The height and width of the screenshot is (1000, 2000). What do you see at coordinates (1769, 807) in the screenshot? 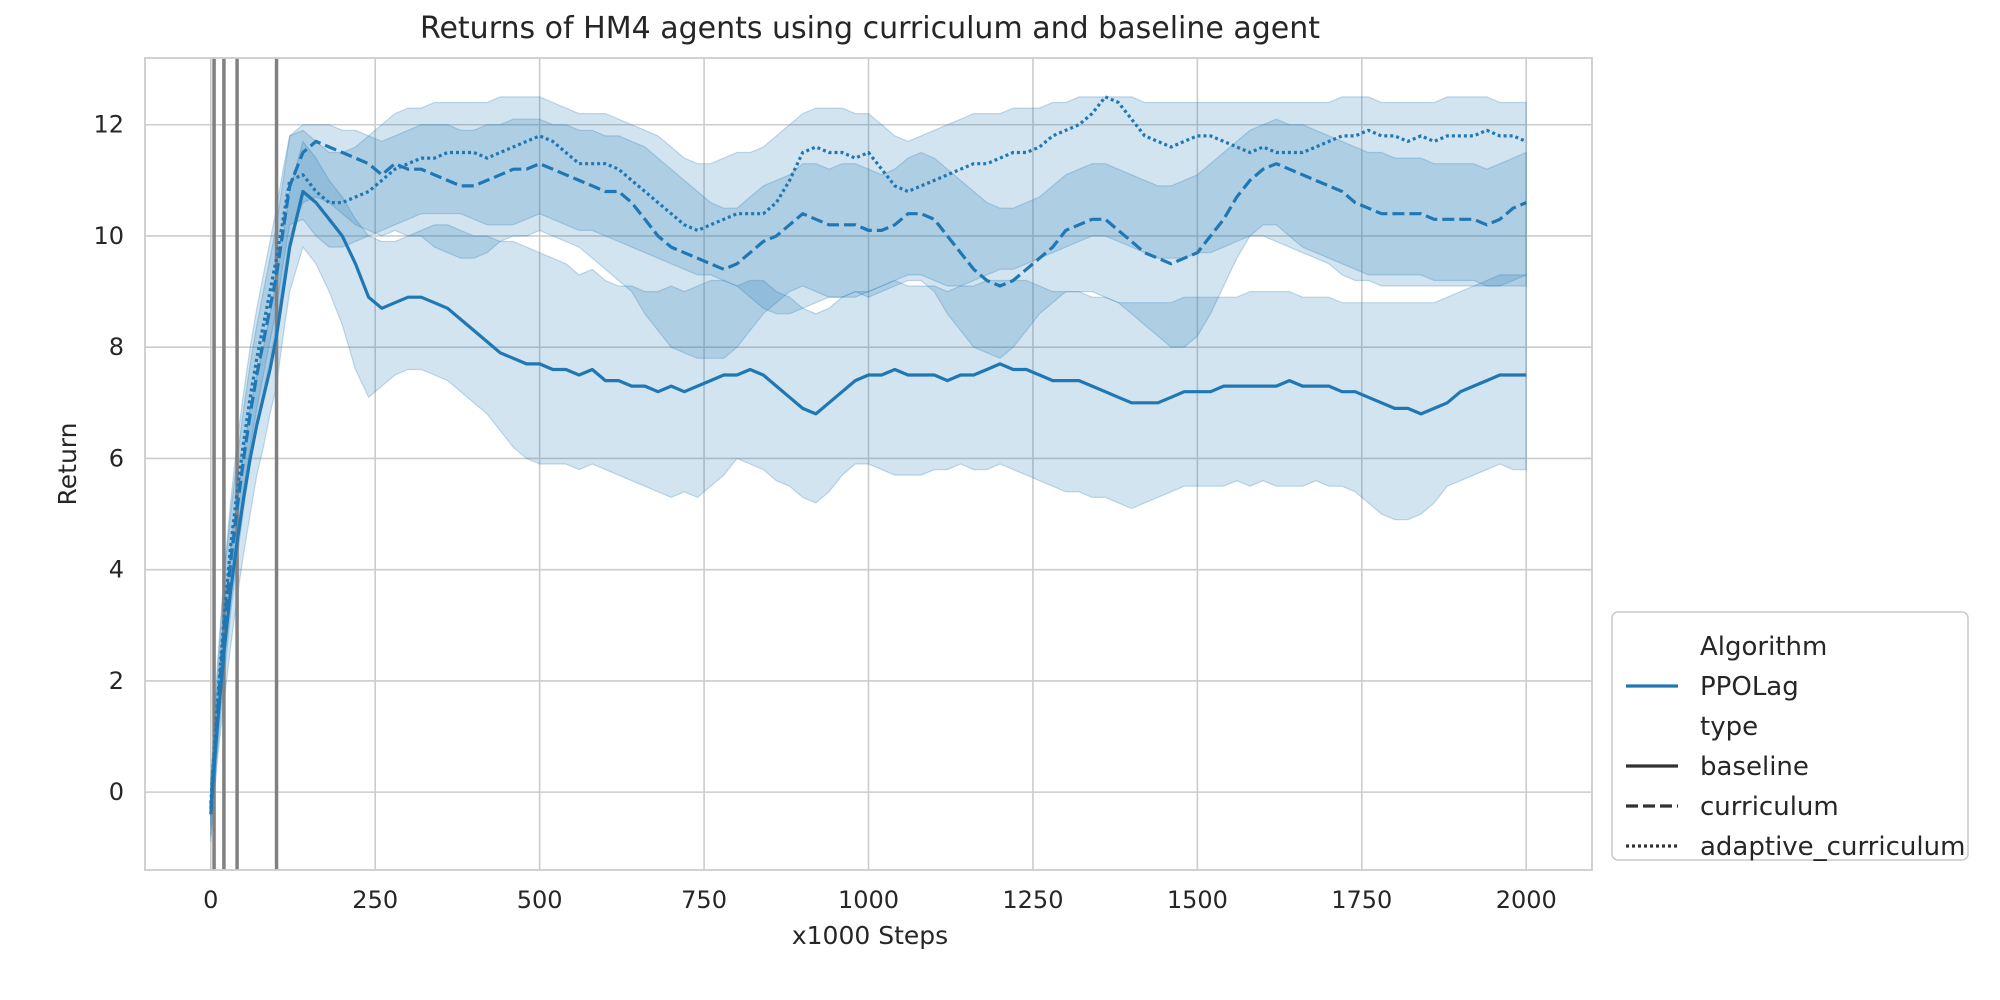
I see `legend-entry-label: curriculum` at bounding box center [1769, 807].